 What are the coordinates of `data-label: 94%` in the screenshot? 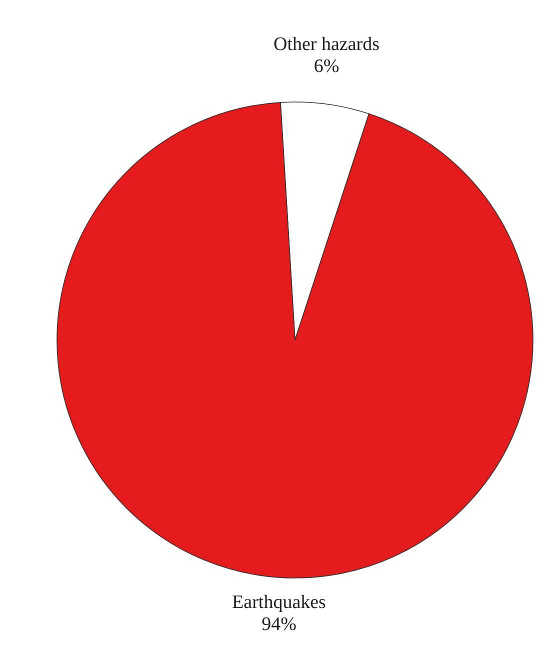 It's located at (279, 624).